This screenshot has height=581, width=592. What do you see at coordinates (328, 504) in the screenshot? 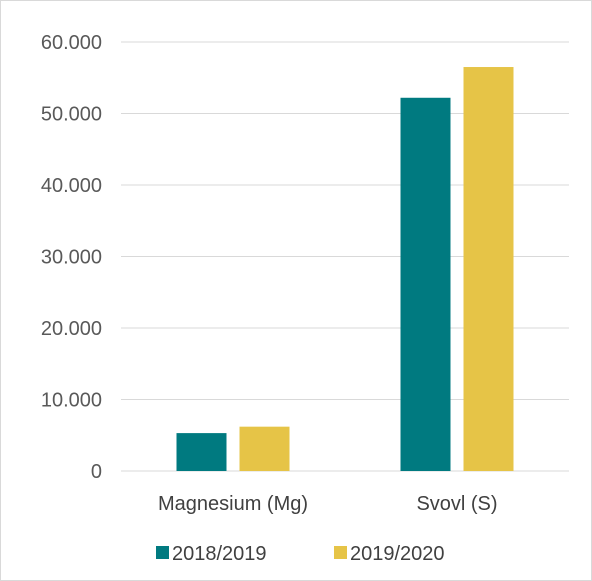
I see `x-axis-categories: Magnesium (Mg) Svovl (S)` at bounding box center [328, 504].